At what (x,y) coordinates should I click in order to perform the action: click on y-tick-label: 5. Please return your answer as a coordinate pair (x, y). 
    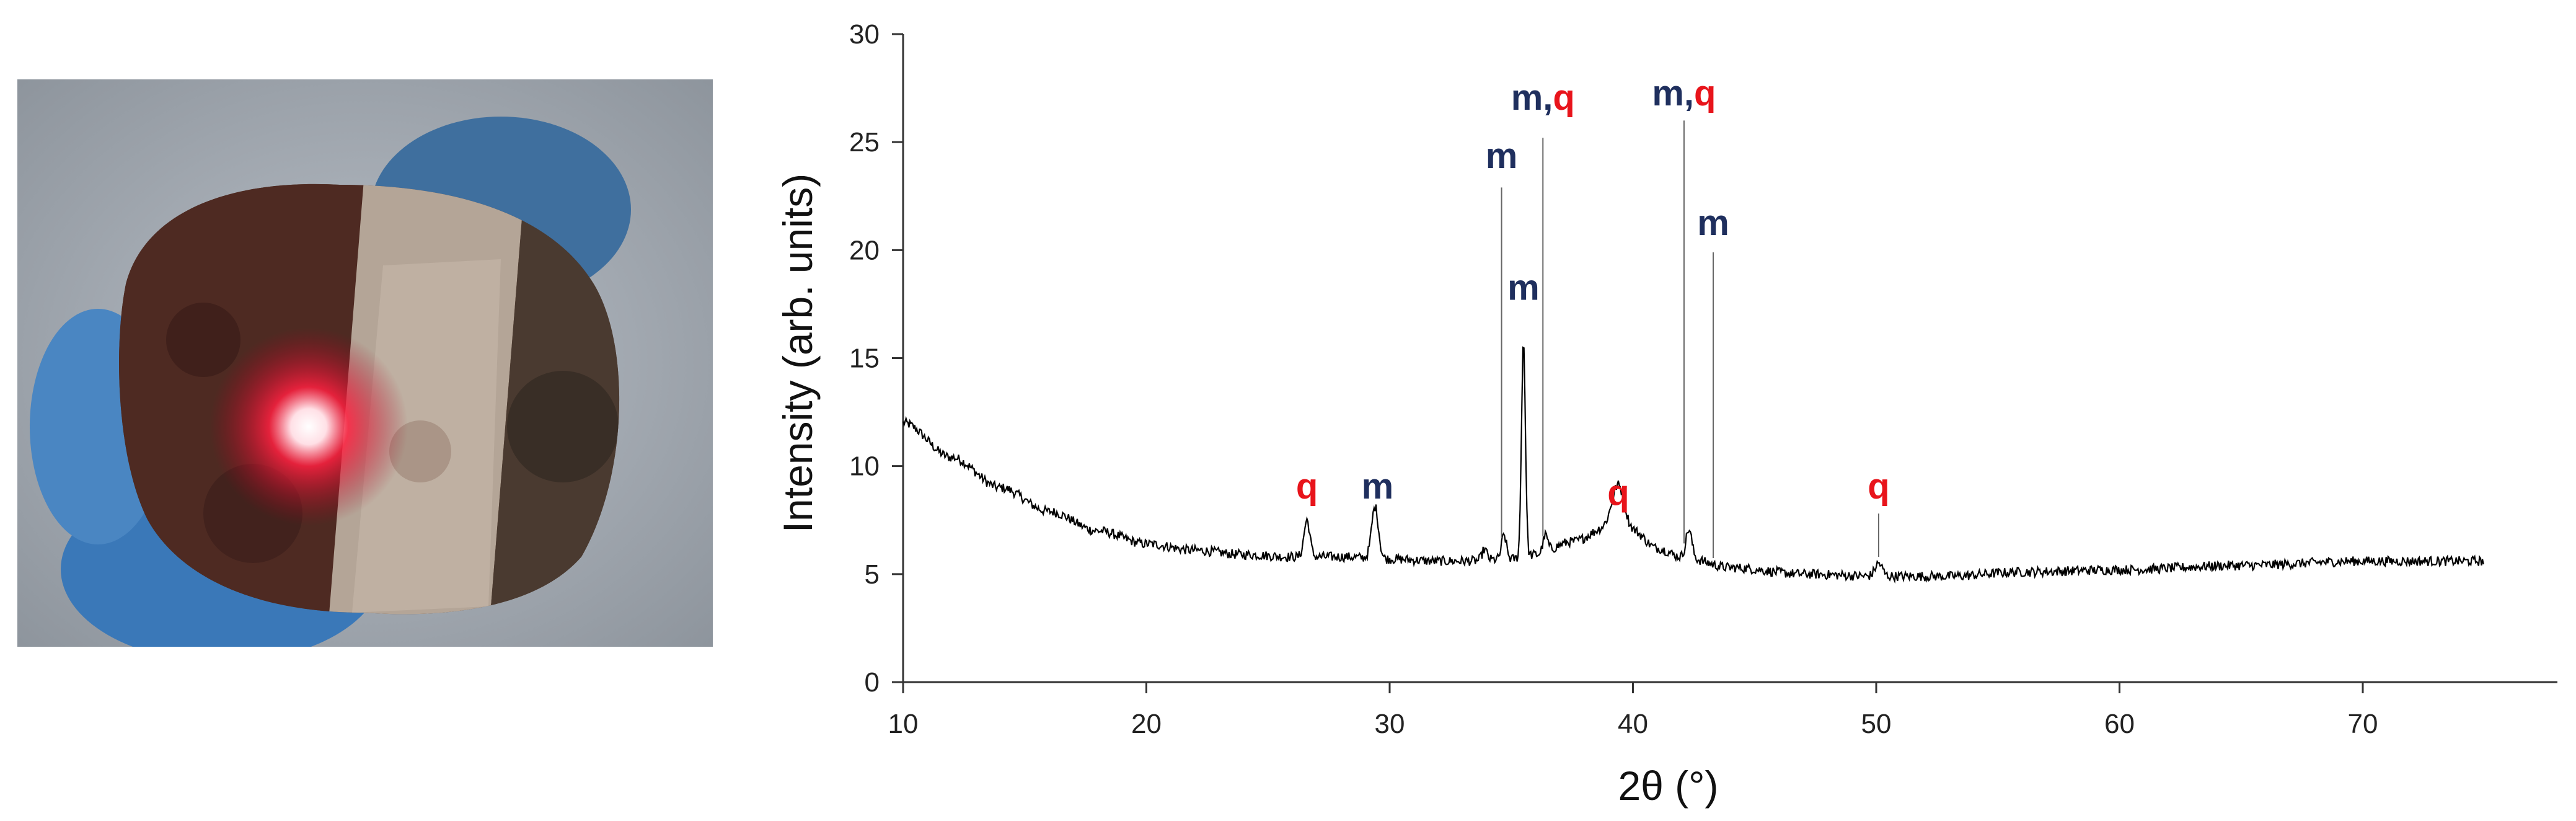
    Looking at the image, I should click on (872, 574).